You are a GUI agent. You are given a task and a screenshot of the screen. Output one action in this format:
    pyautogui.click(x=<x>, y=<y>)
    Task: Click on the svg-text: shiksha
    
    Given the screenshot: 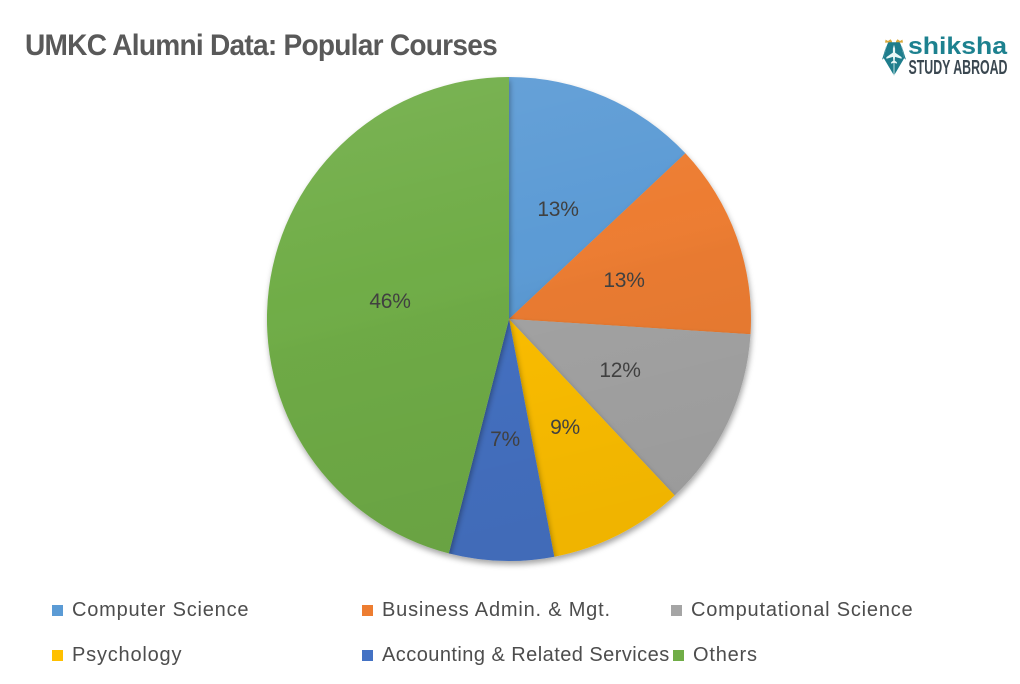 What is the action you would take?
    pyautogui.click(x=957, y=46)
    